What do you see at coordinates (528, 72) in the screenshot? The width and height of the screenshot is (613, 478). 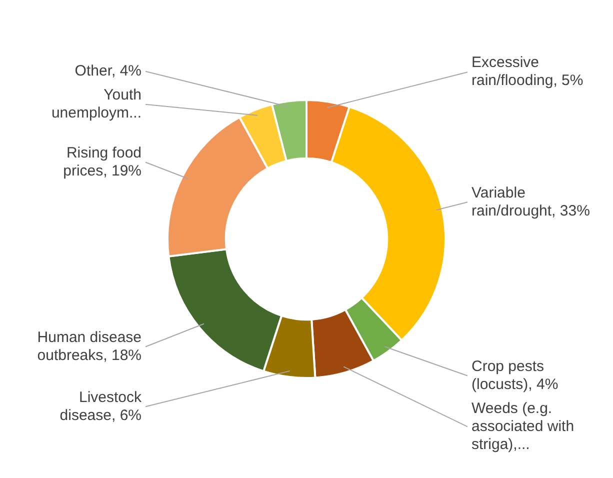 I see `slice-label: Excessive rain/flooding, 5%` at bounding box center [528, 72].